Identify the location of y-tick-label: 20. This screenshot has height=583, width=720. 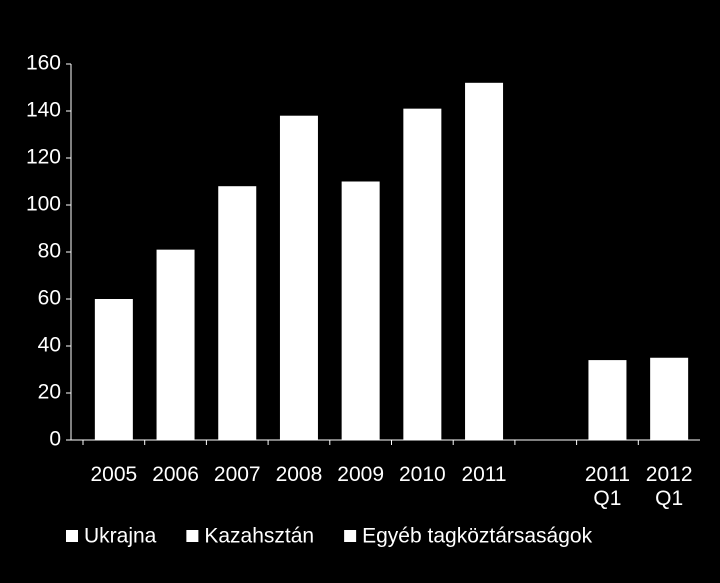
(49, 392).